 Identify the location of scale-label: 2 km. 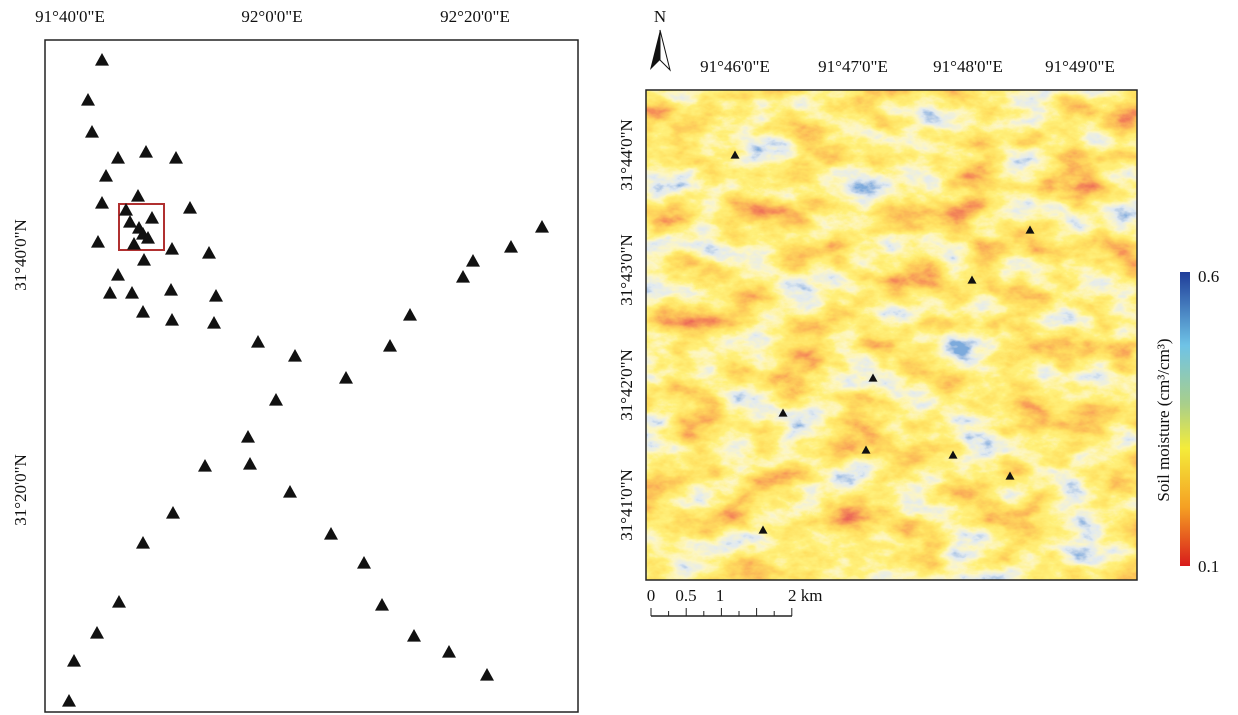
(805, 595).